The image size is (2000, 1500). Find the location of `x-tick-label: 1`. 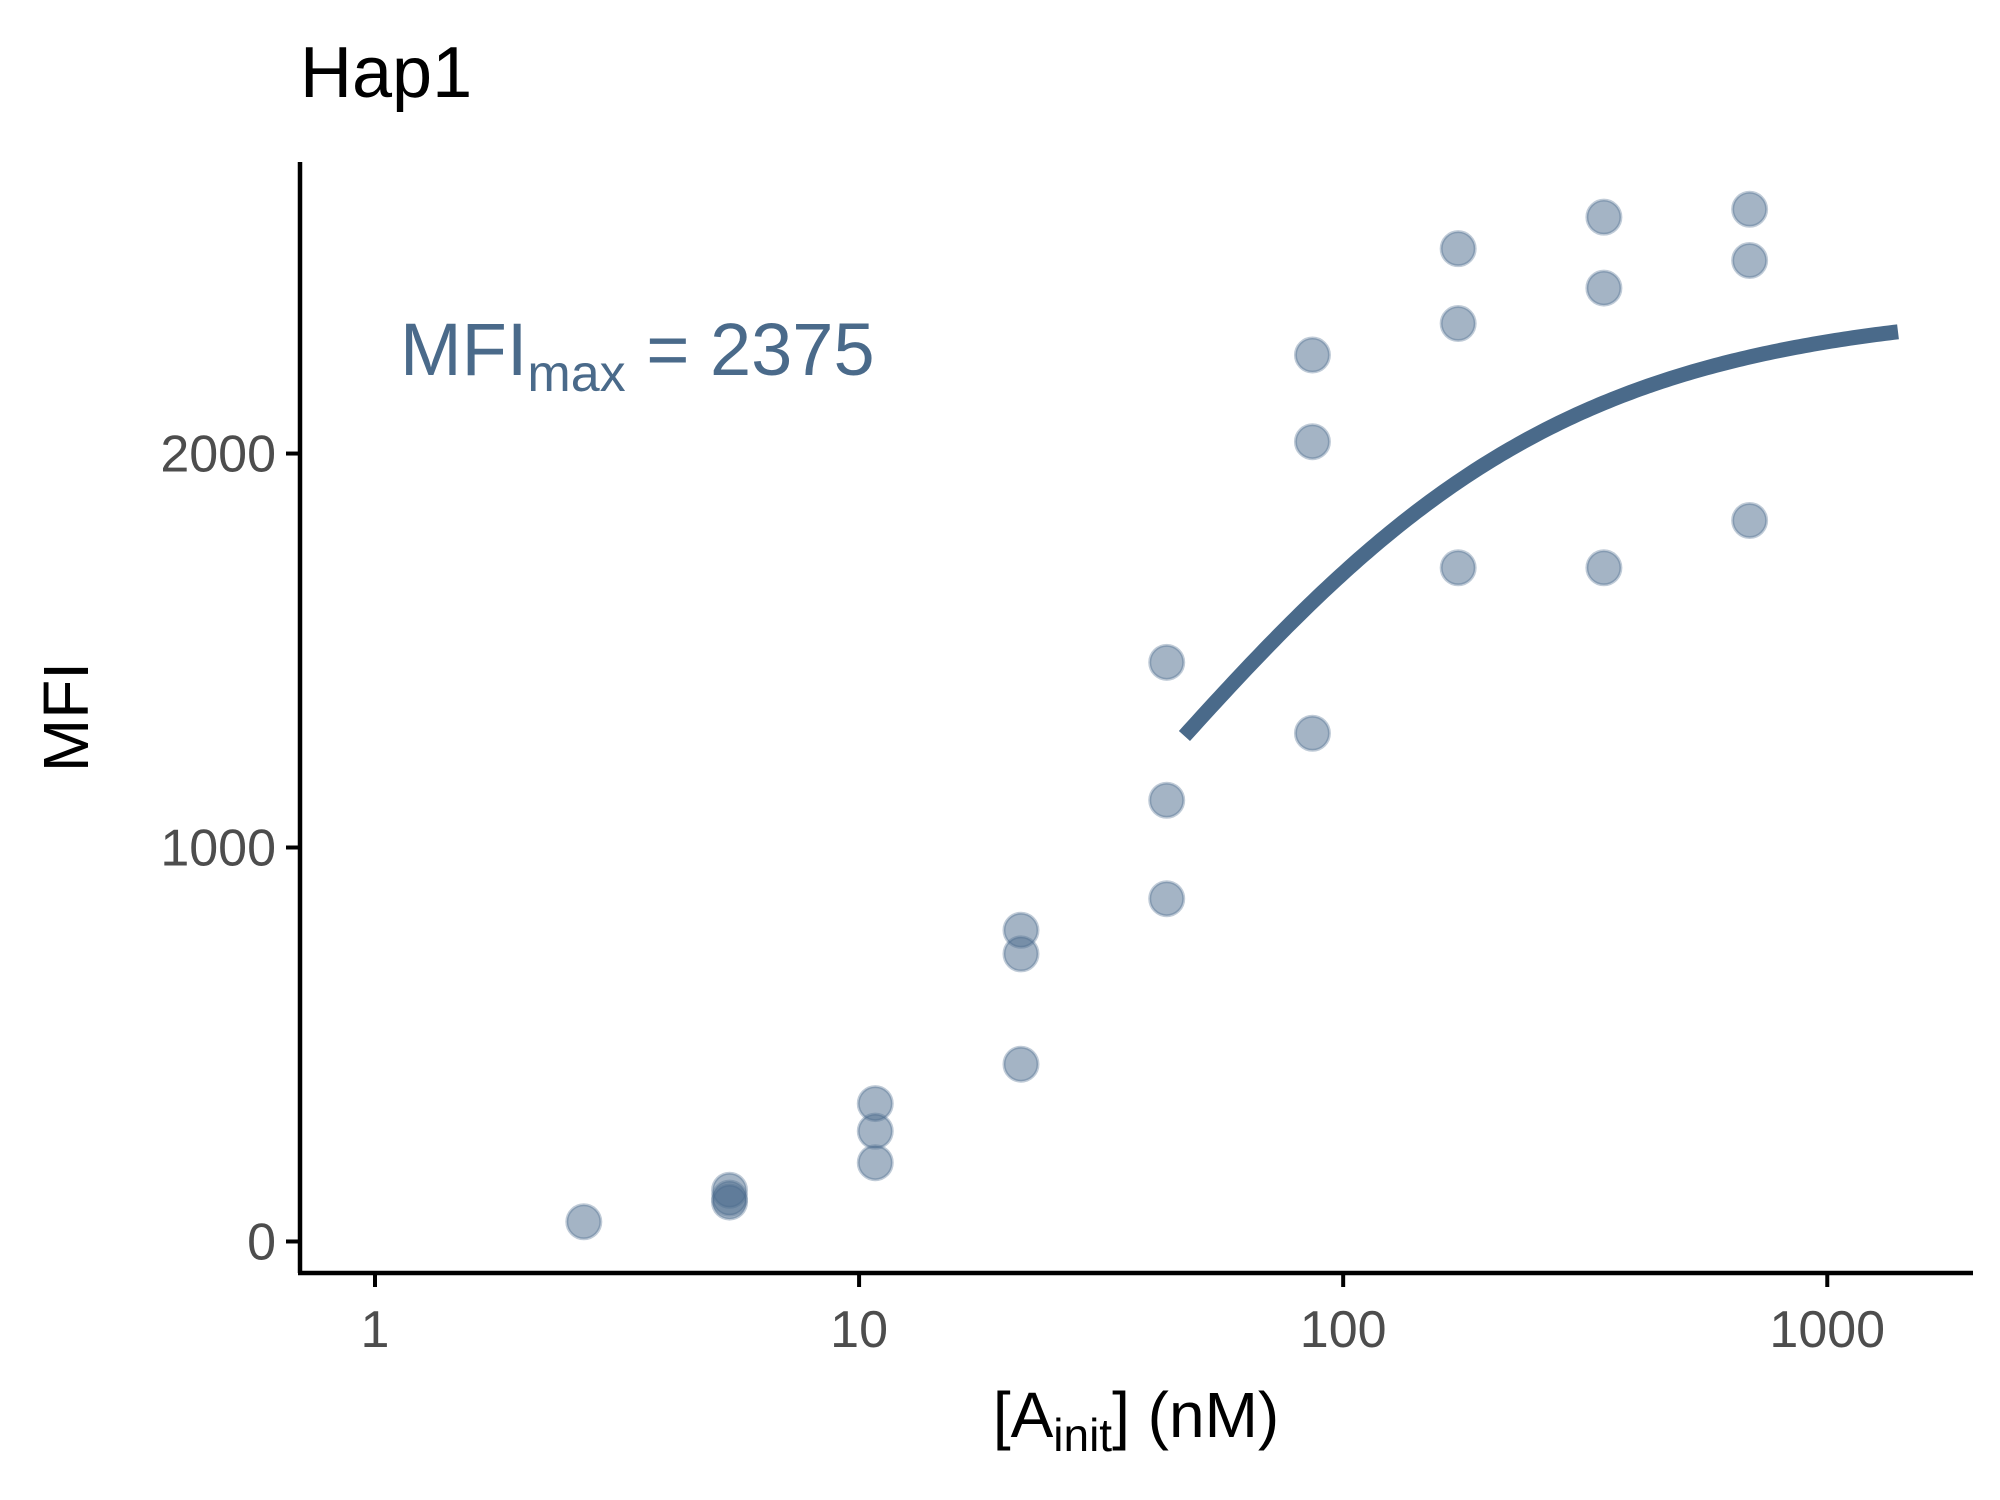

x-tick-label: 1 is located at coordinates (375, 1330).